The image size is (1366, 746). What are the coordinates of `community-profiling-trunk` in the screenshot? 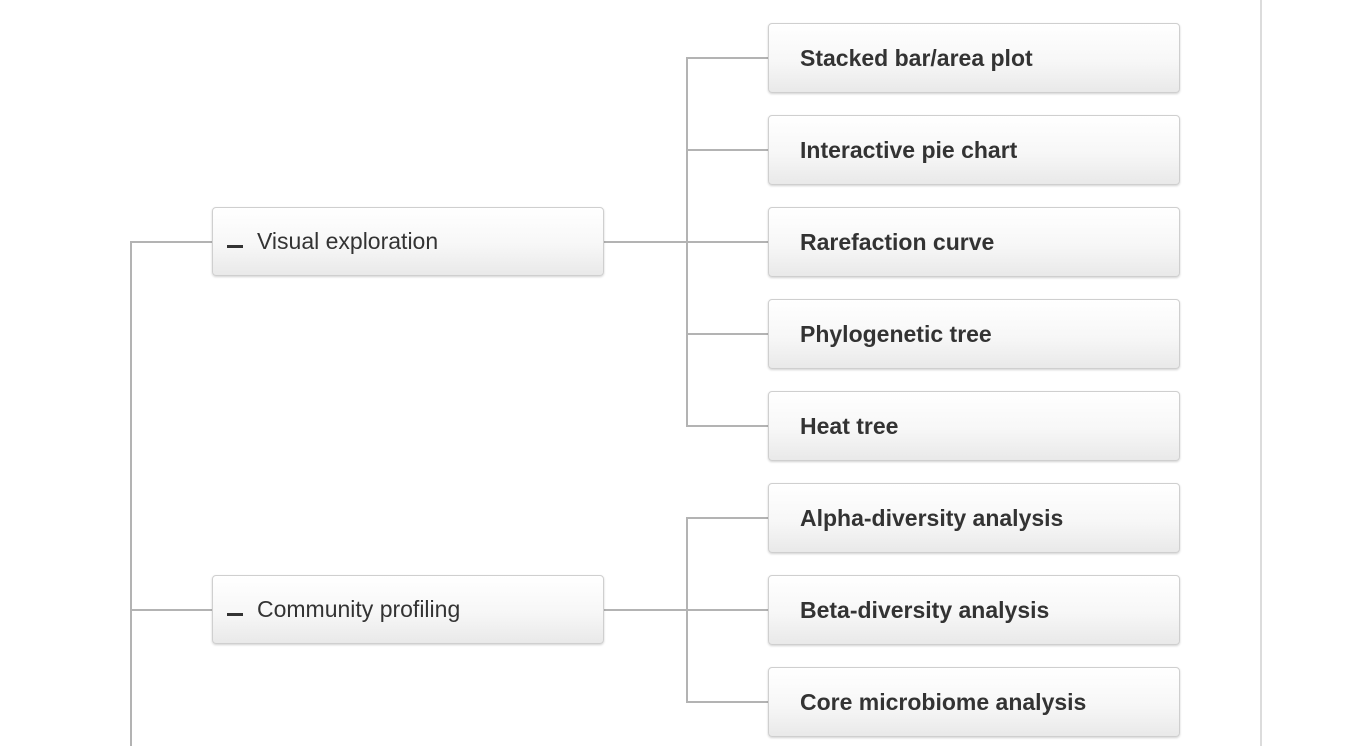 It's located at (687, 610).